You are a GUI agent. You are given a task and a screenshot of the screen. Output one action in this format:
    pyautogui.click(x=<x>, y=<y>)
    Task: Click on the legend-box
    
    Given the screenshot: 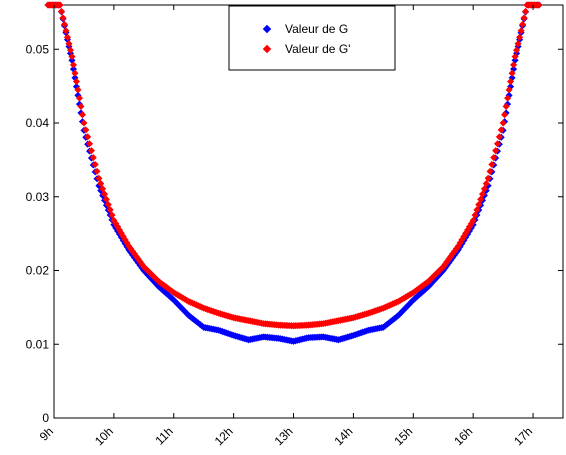 What is the action you would take?
    pyautogui.click(x=312, y=38)
    